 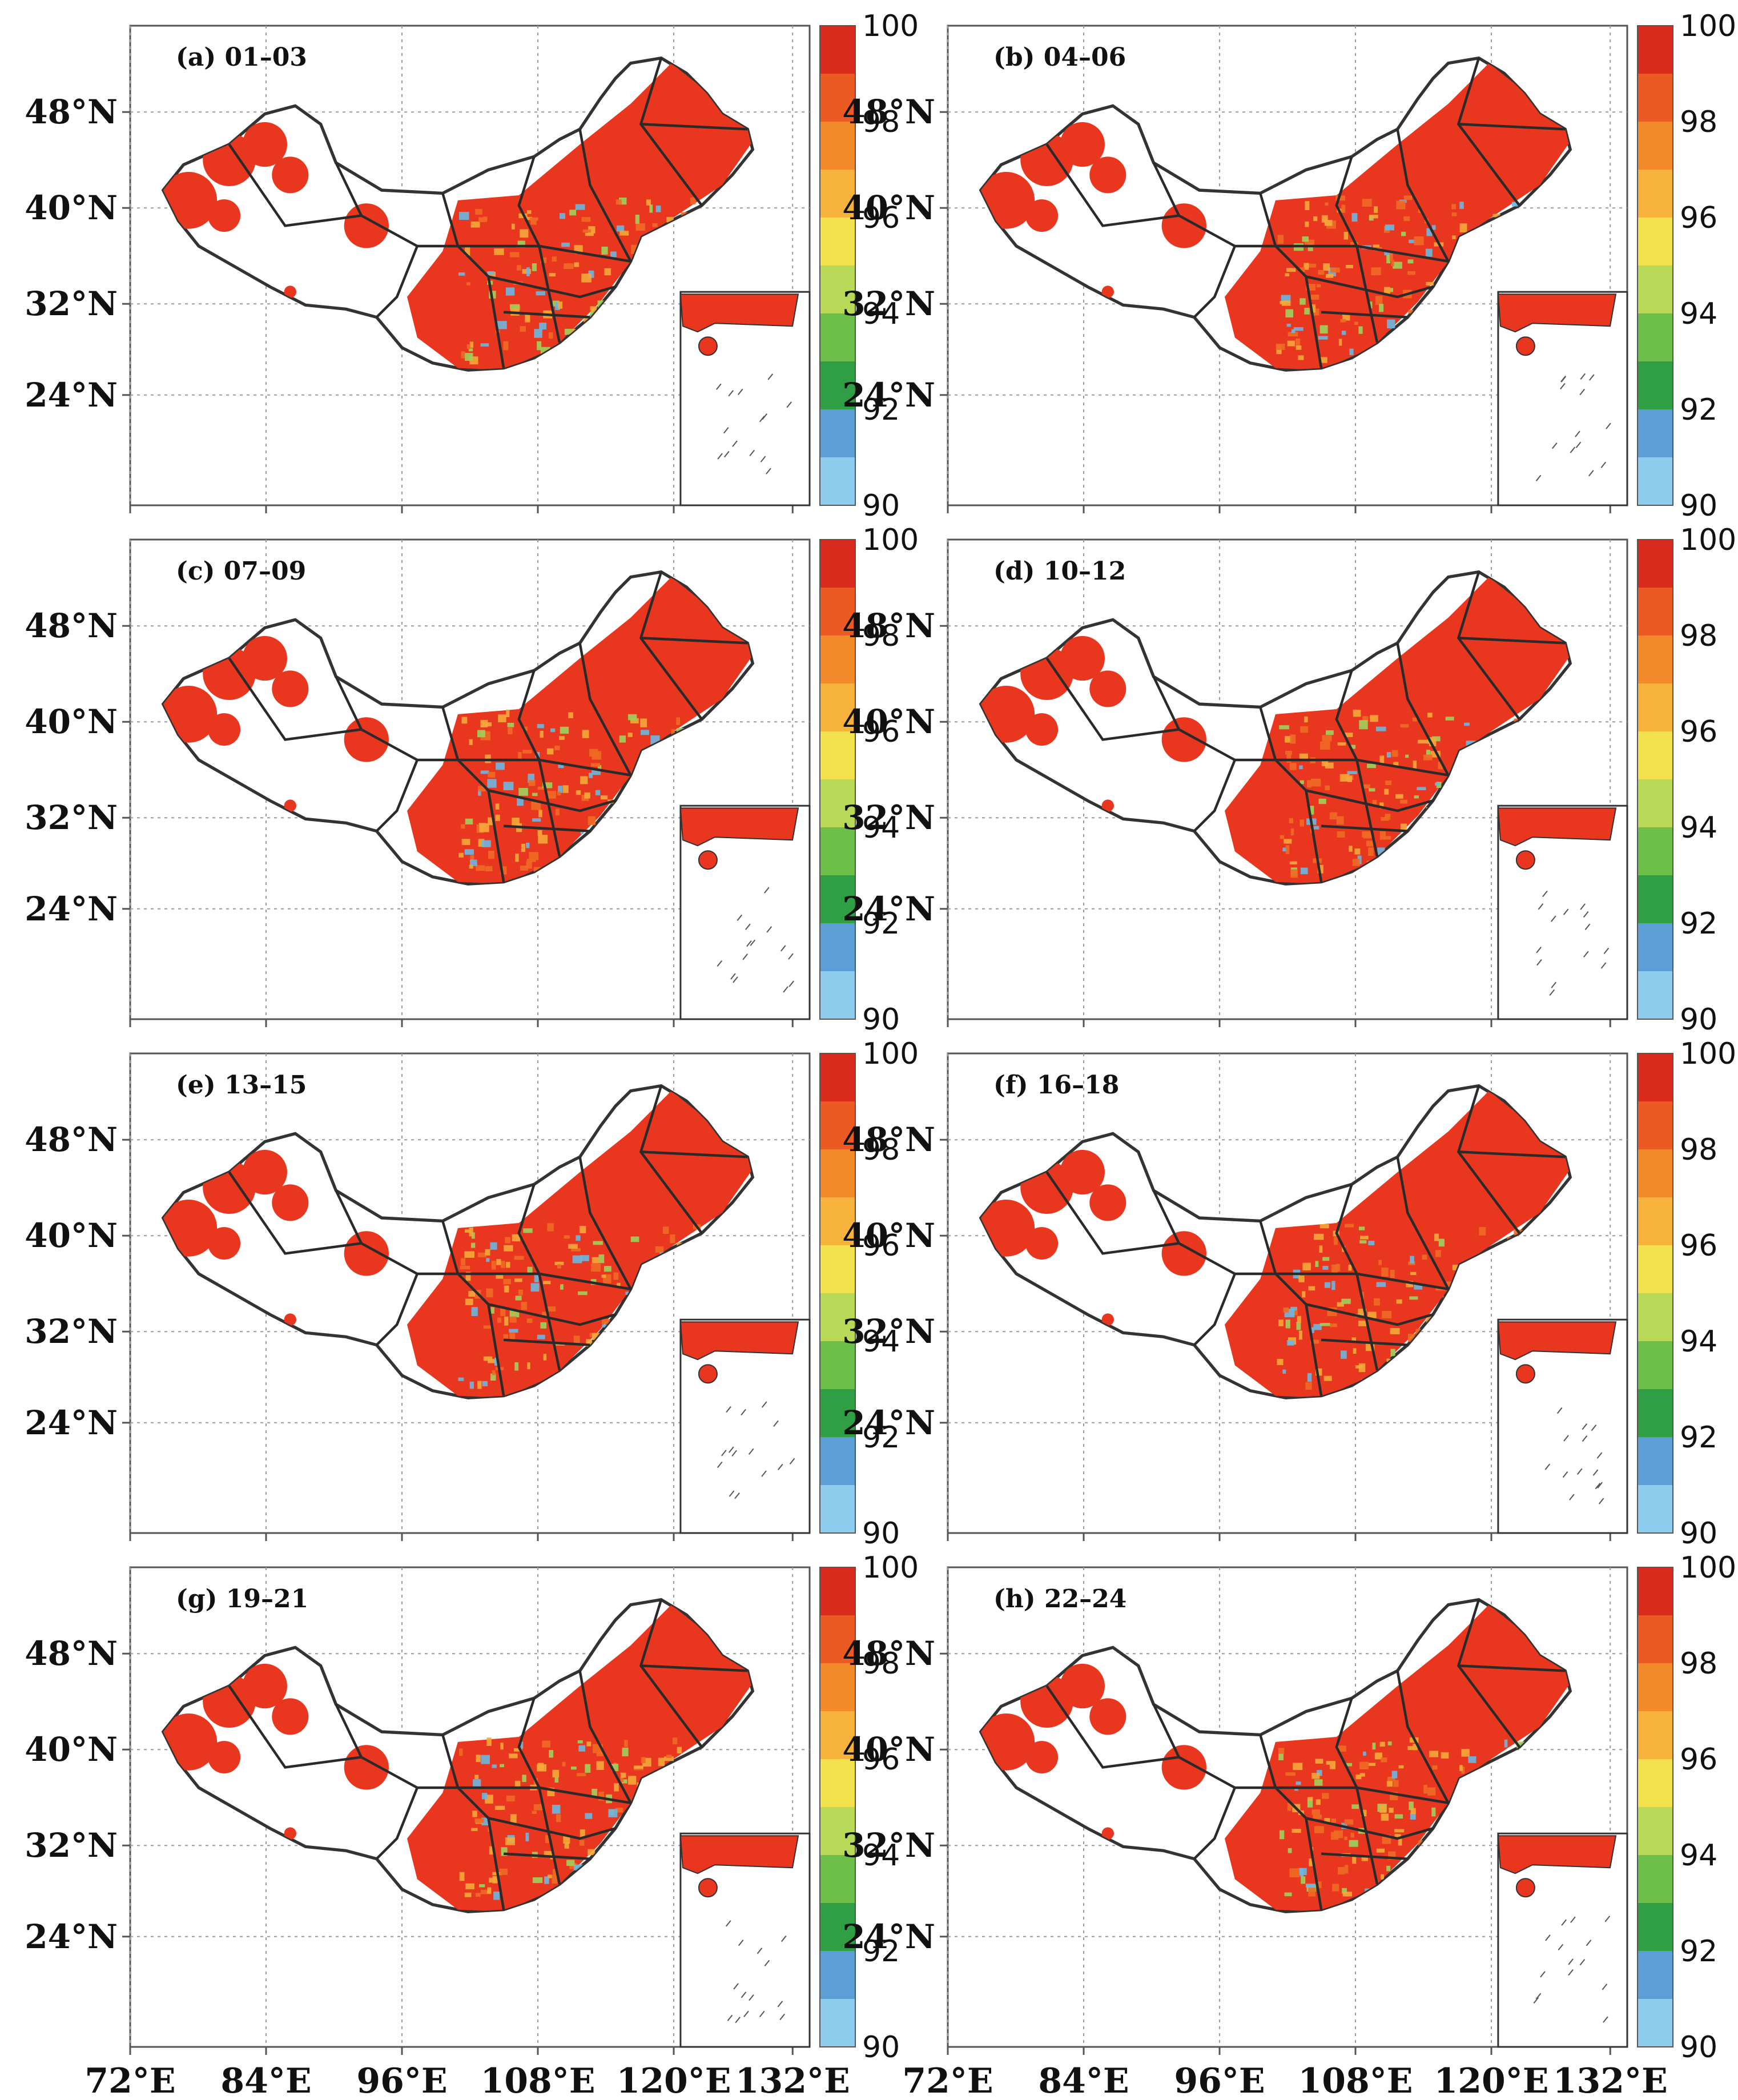 I want to click on colorbar-tick-label: 90, so click(x=881, y=1020).